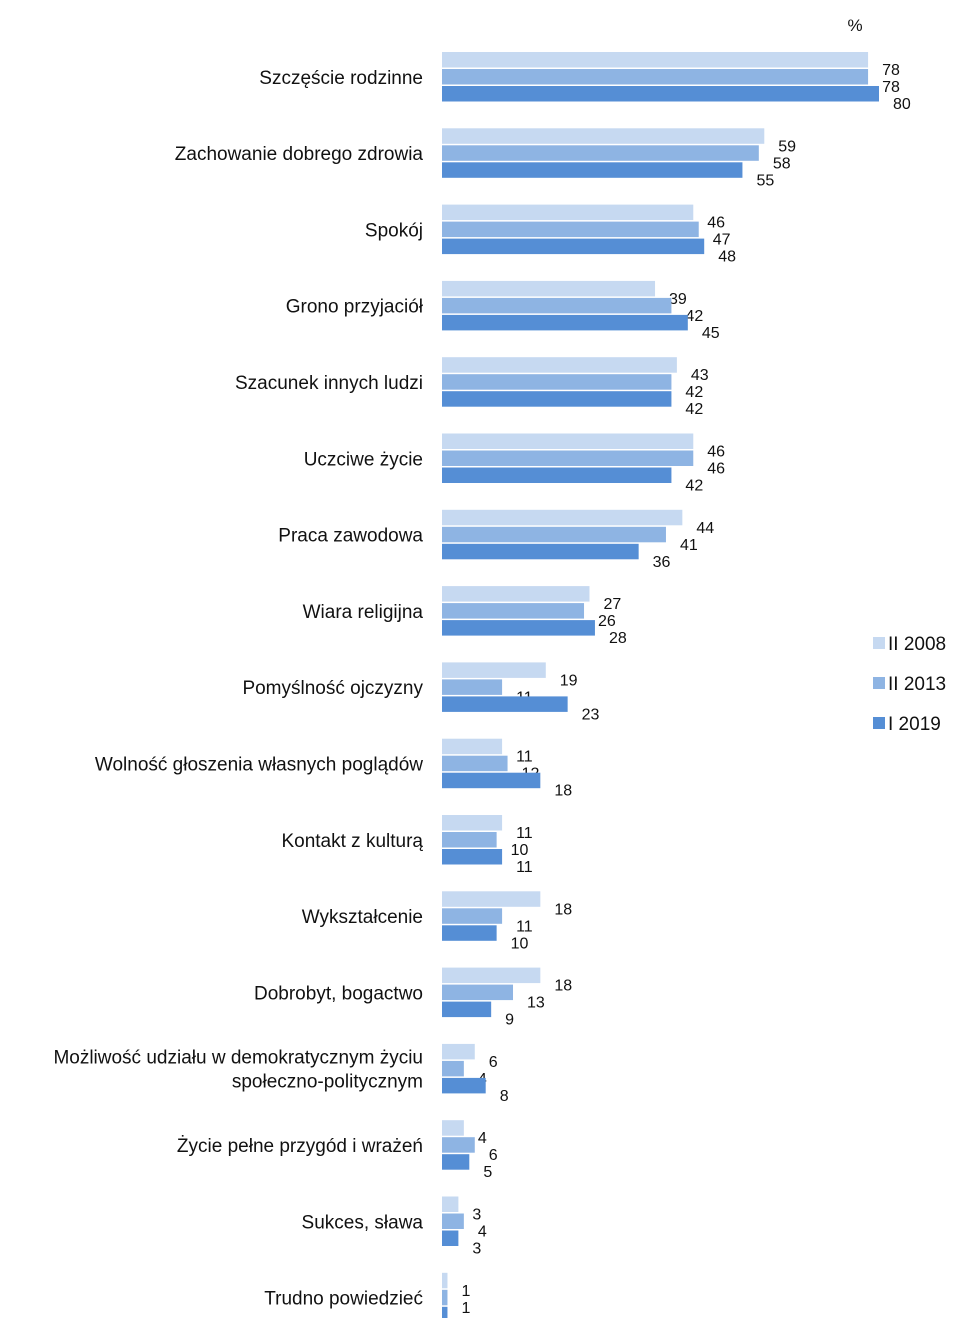  What do you see at coordinates (362, 917) in the screenshot?
I see `category-label: Wykształcenie` at bounding box center [362, 917].